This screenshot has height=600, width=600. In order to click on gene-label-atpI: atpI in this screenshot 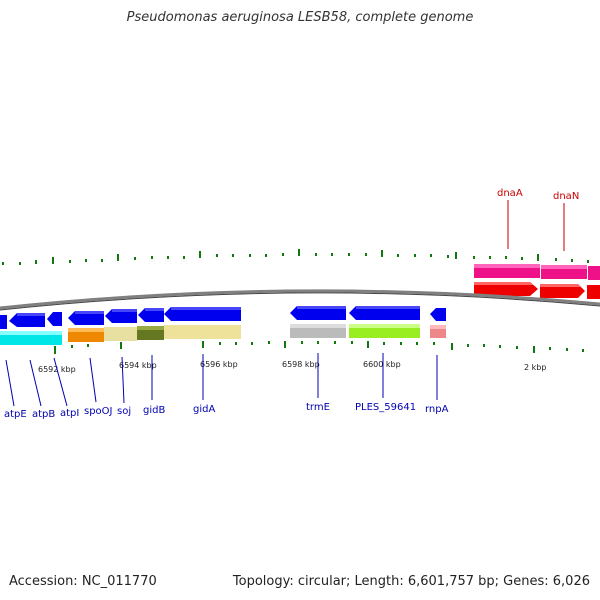, I will do `click(69, 413)`.